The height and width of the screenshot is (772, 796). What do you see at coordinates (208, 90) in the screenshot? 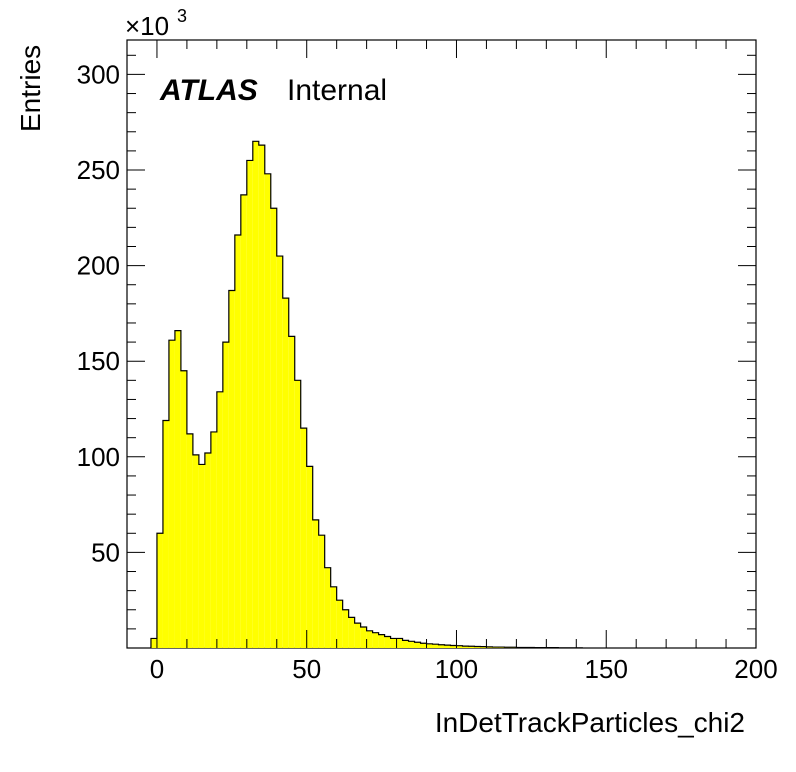
I see `atlas-label: ATLAS` at bounding box center [208, 90].